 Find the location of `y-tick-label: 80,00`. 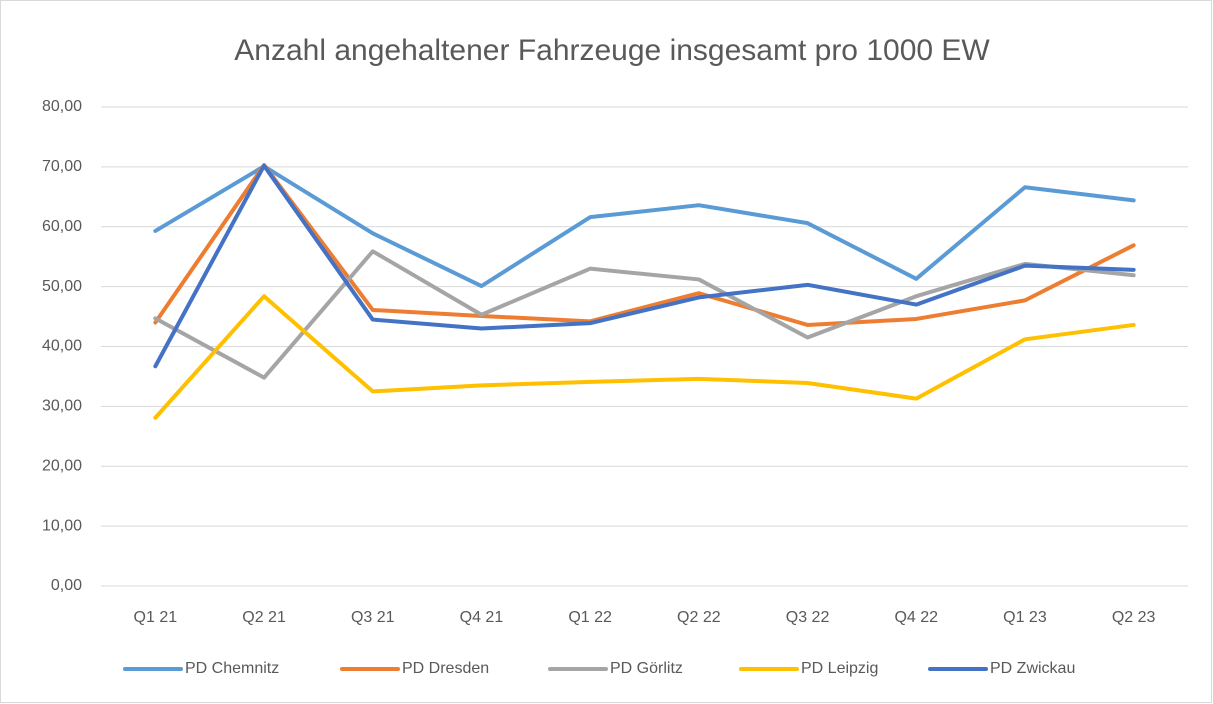

y-tick-label: 80,00 is located at coordinates (62, 106).